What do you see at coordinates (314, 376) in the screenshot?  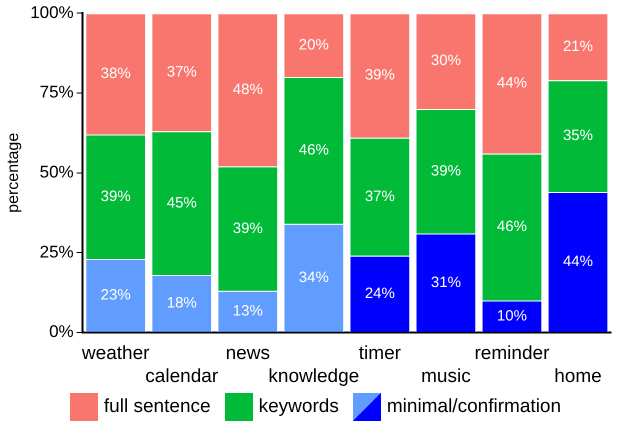 I see `x-tick-label: knowledge` at bounding box center [314, 376].